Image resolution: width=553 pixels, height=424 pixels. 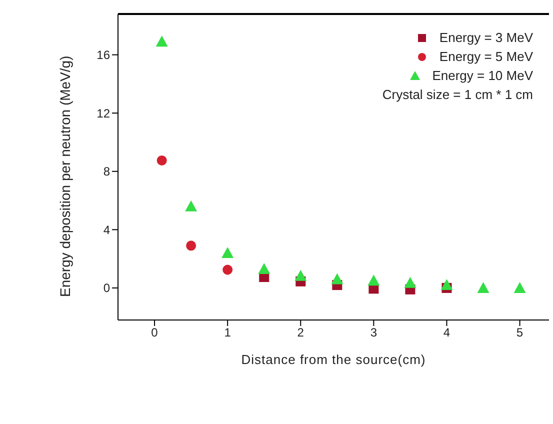 I want to click on x-tick-label: 2, so click(x=300, y=333).